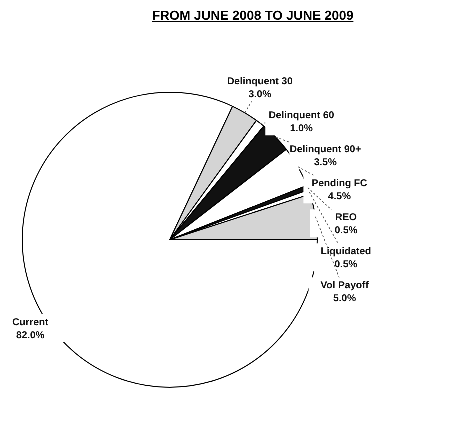 Image resolution: width=466 pixels, height=427 pixels. Describe the element at coordinates (346, 218) in the screenshot. I see `slice-label: REO` at that location.